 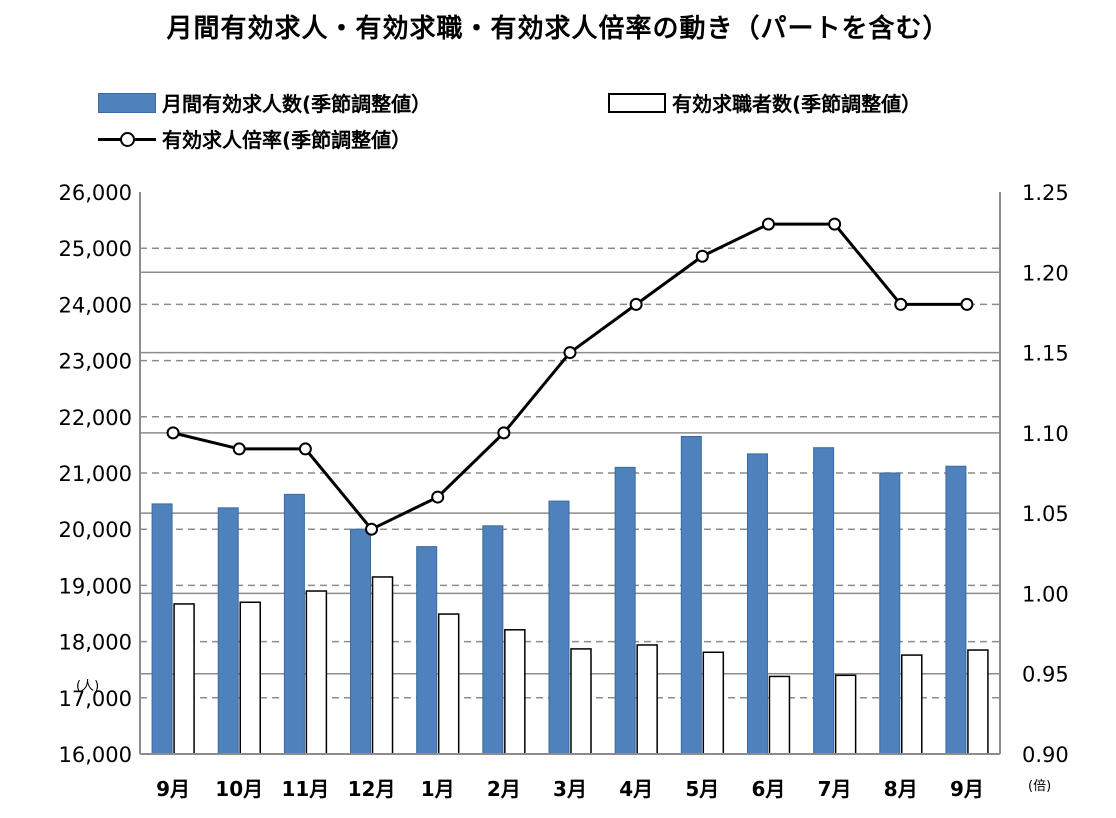 What do you see at coordinates (95, 699) in the screenshot?
I see `left-tick-label: 17,000` at bounding box center [95, 699].